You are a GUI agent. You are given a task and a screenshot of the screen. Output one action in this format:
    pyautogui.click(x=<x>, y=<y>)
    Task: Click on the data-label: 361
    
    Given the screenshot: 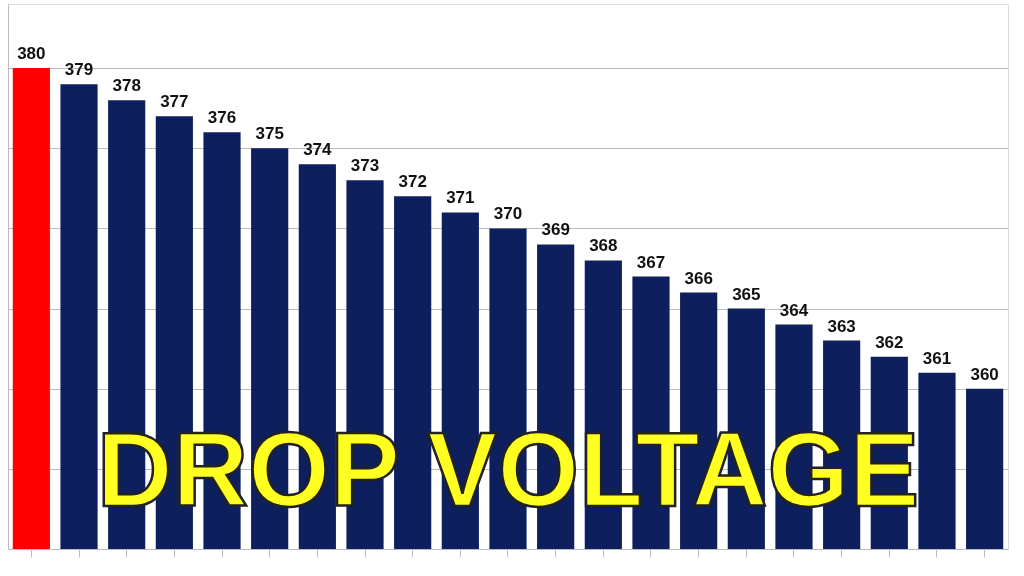 What is the action you would take?
    pyautogui.click(x=937, y=358)
    